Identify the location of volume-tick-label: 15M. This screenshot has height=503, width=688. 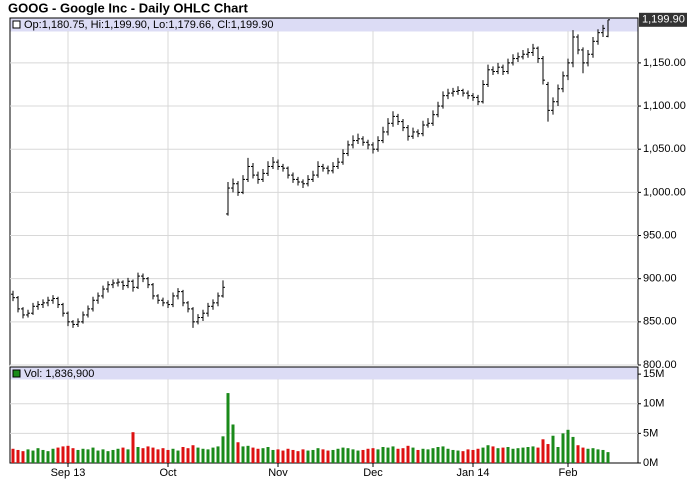
(653, 374).